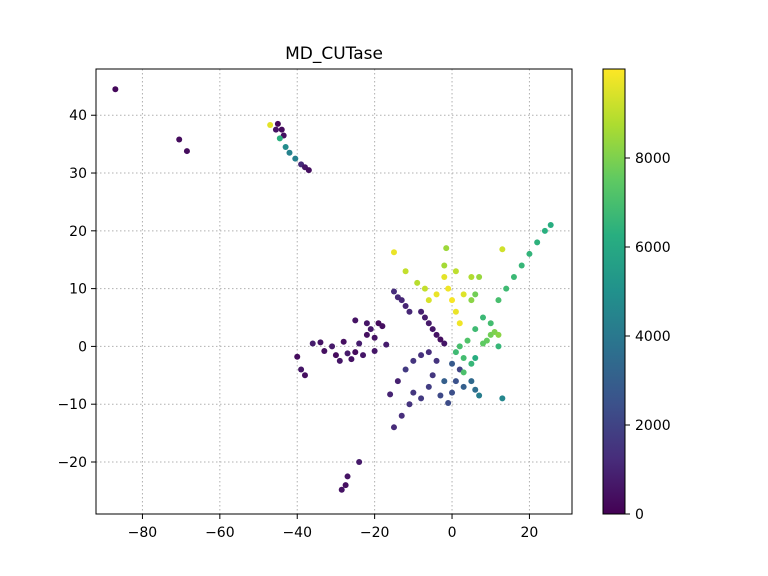 The image size is (768, 576). Describe the element at coordinates (639, 515) in the screenshot. I see `colorbar-tick-label: 0` at that location.